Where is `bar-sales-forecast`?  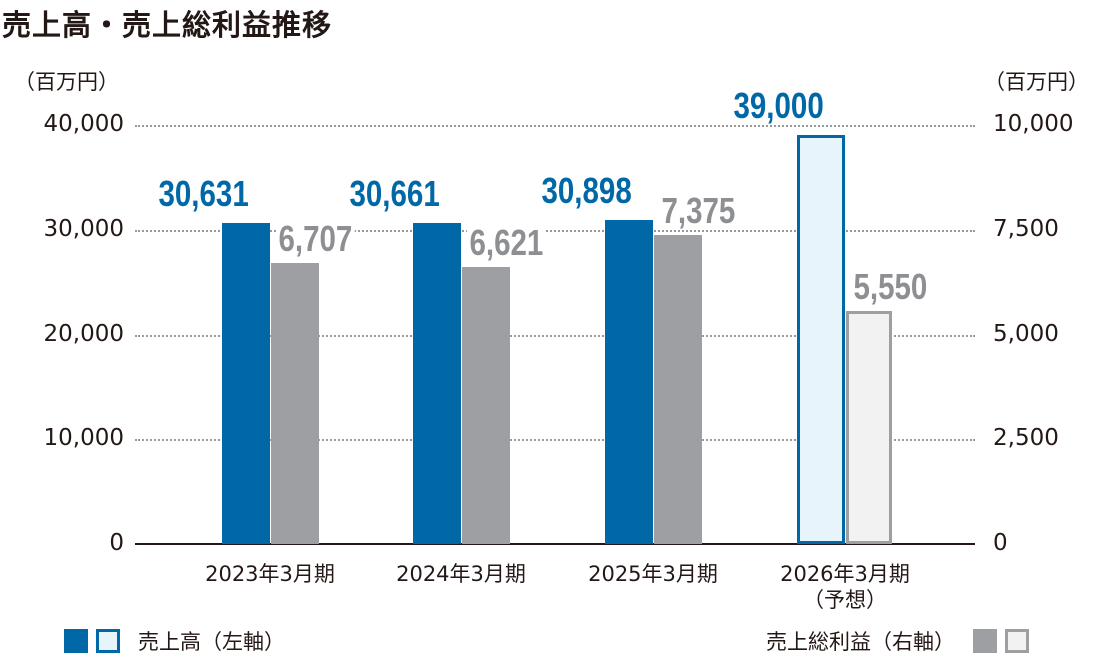
bar-sales-forecast is located at coordinates (821, 339).